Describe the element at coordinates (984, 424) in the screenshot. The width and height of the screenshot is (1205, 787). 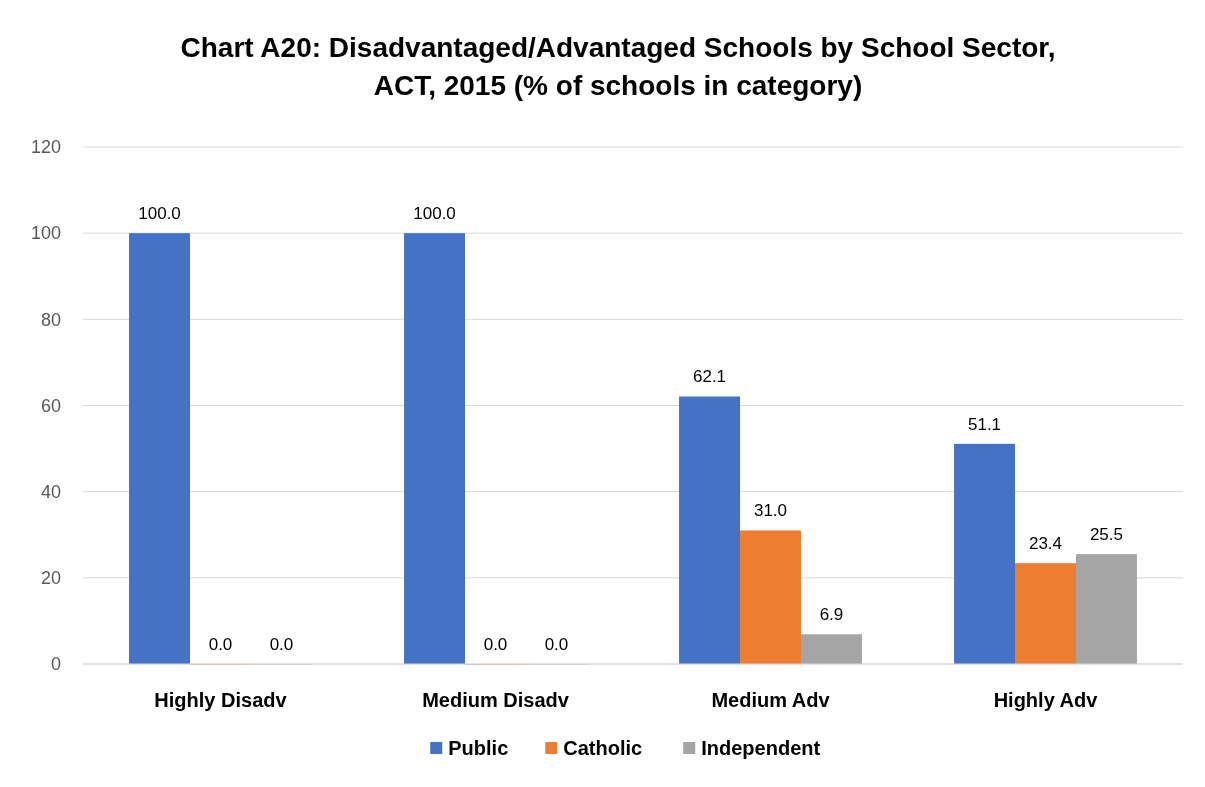
I see `data-label: 51.1` at that location.